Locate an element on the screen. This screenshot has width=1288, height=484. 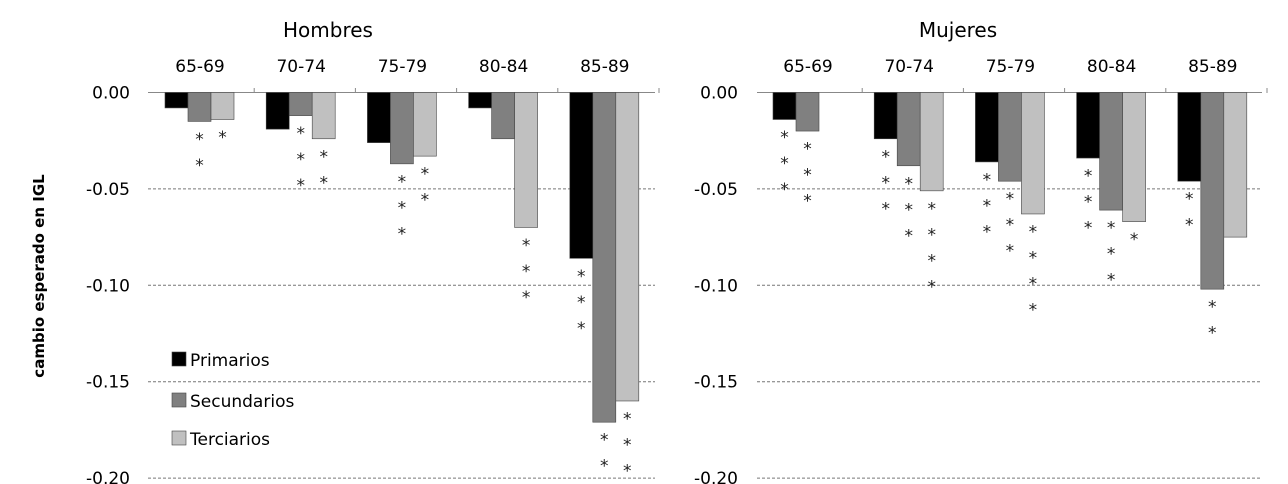
legend-label: Primarios is located at coordinates (230, 361).